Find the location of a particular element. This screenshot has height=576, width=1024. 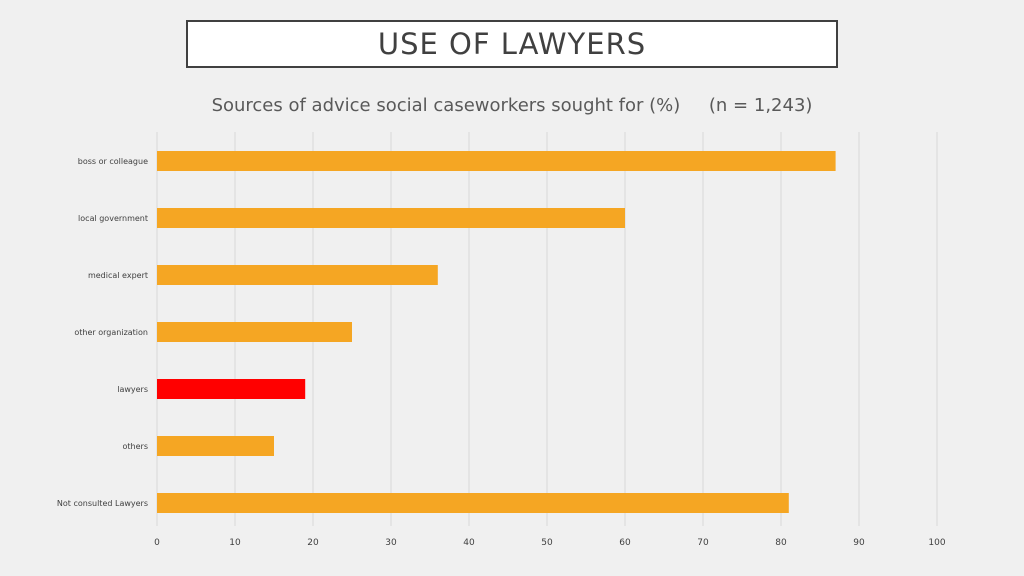

title-box: USE OF LAWYERS is located at coordinates (512, 44).